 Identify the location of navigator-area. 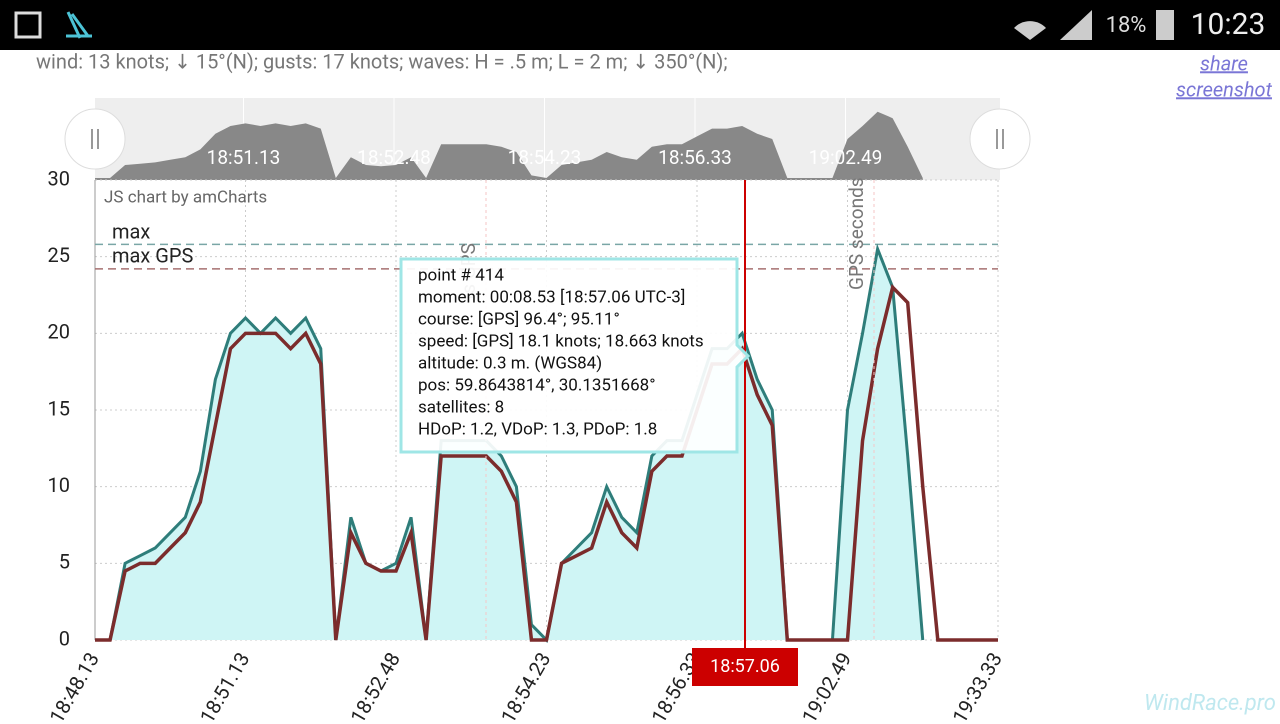
(509, 145).